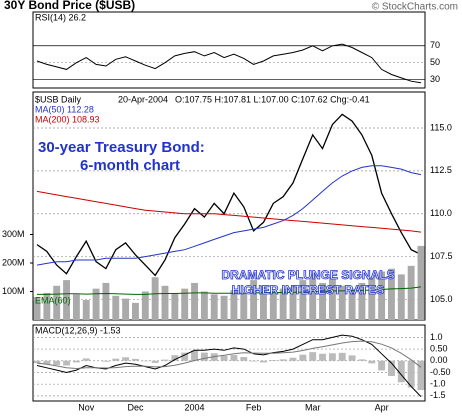 The height and width of the screenshot is (418, 462). Describe the element at coordinates (440, 372) in the screenshot. I see `y-tick-label: -0.50` at that location.